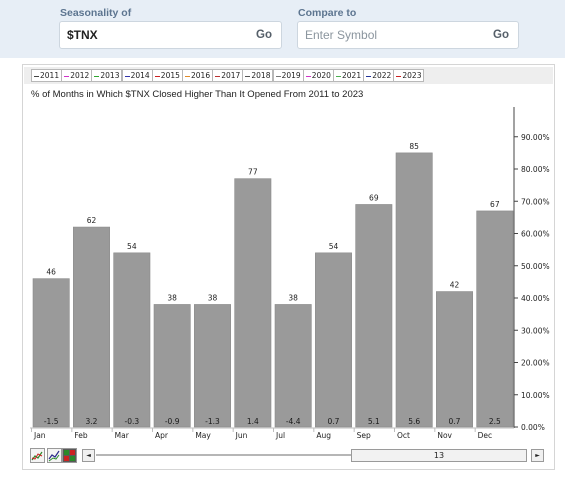  I want to click on line-chart-icon, so click(37, 456).